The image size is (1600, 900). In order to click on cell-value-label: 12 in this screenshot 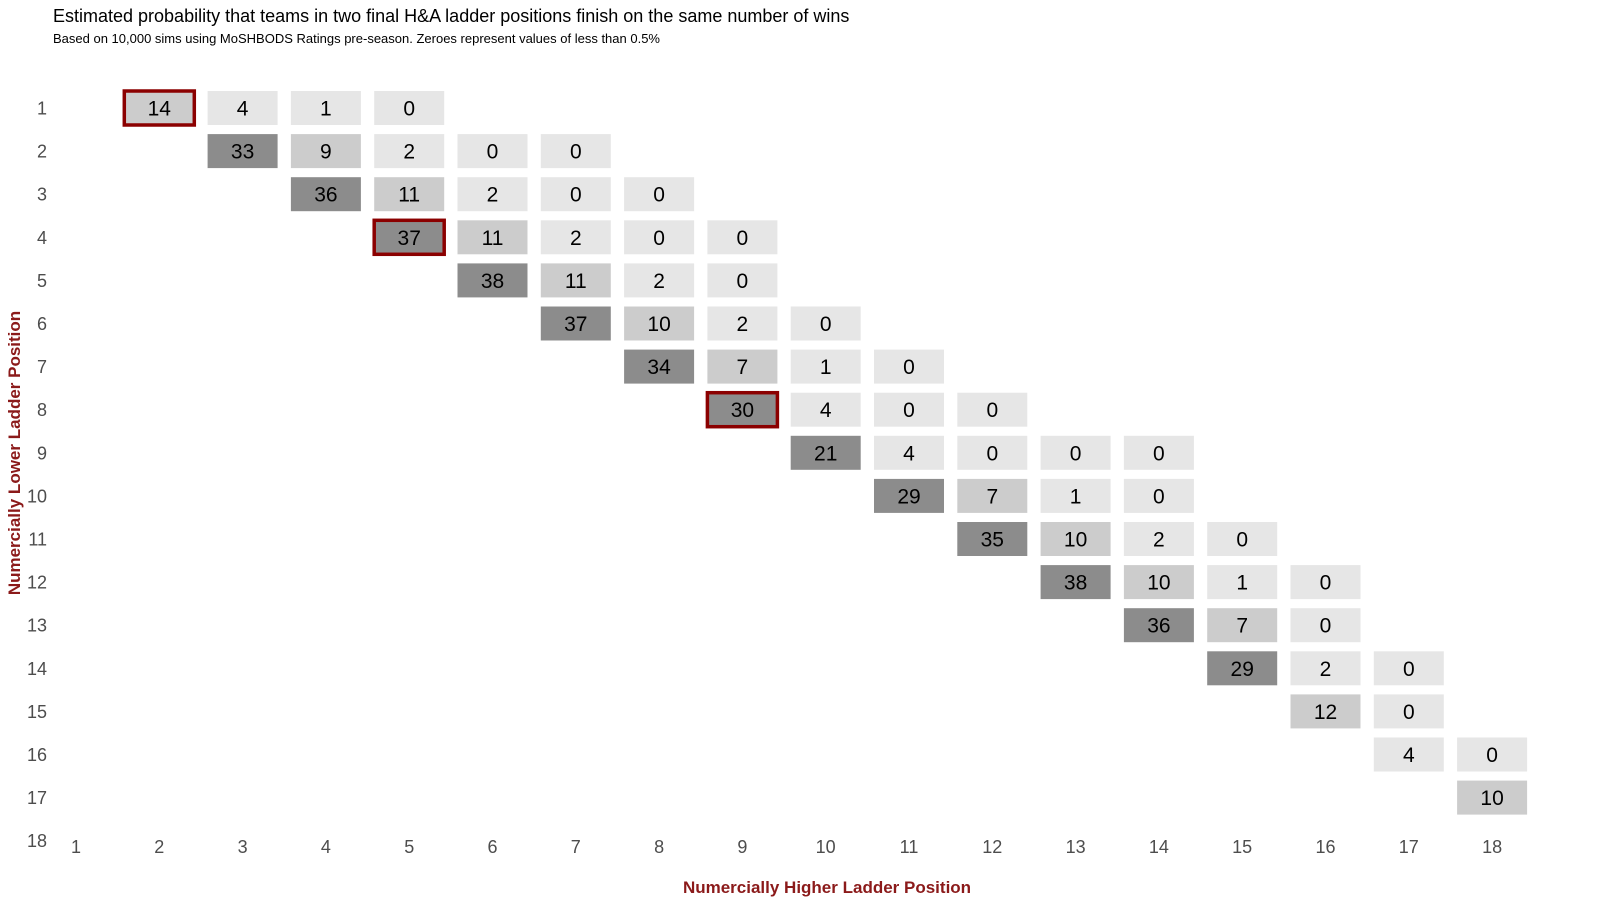, I will do `click(1325, 712)`.